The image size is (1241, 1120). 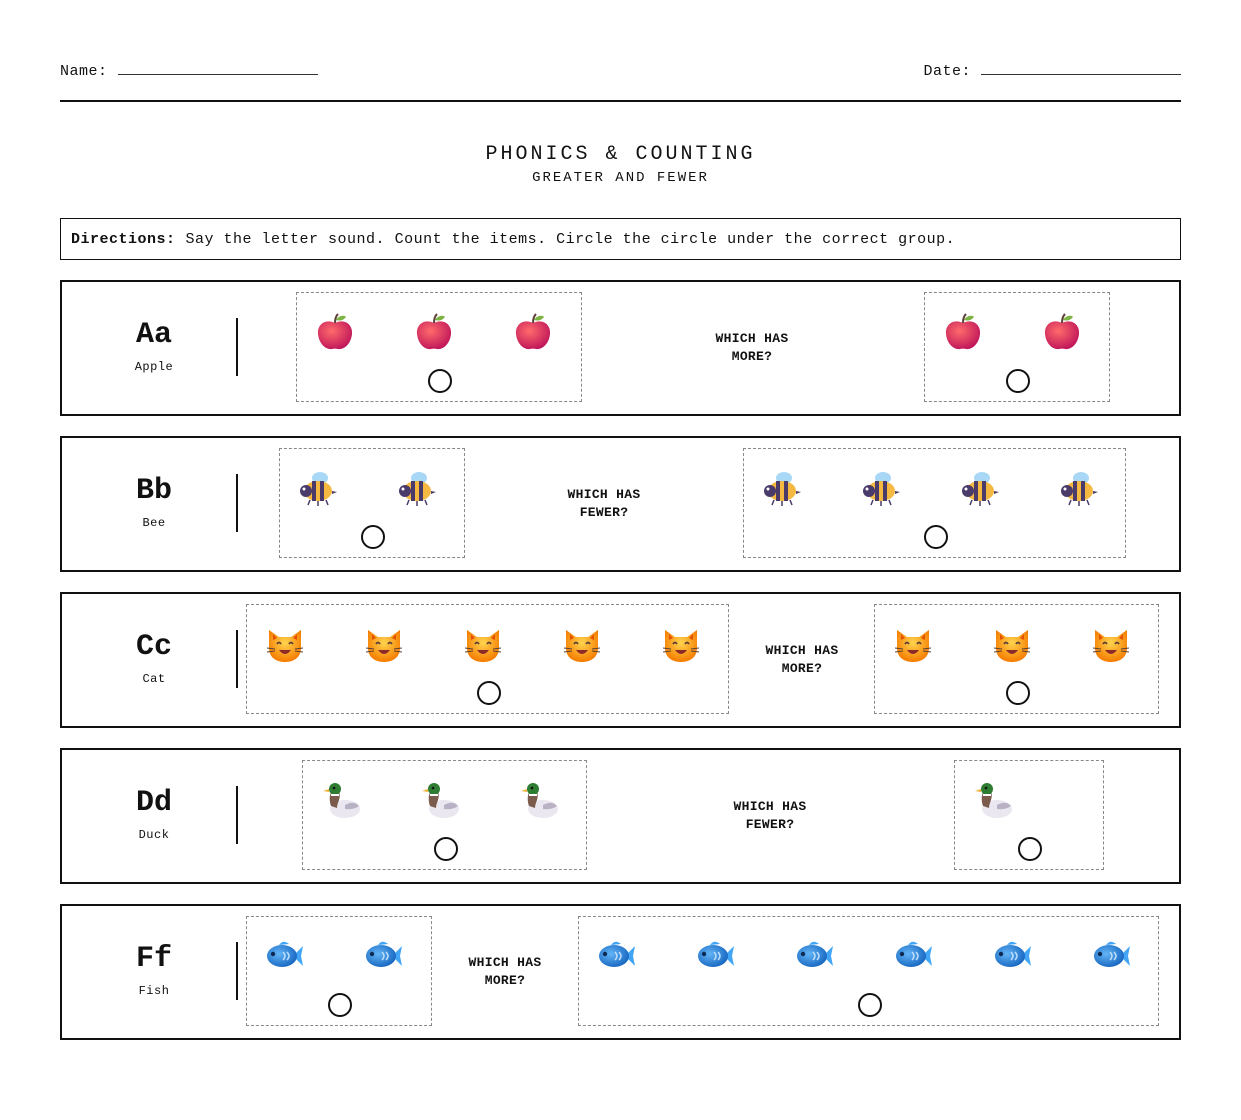 I want to click on exercise-row-cat: Cc Cat WHICH HAS MORE?, so click(x=620, y=660).